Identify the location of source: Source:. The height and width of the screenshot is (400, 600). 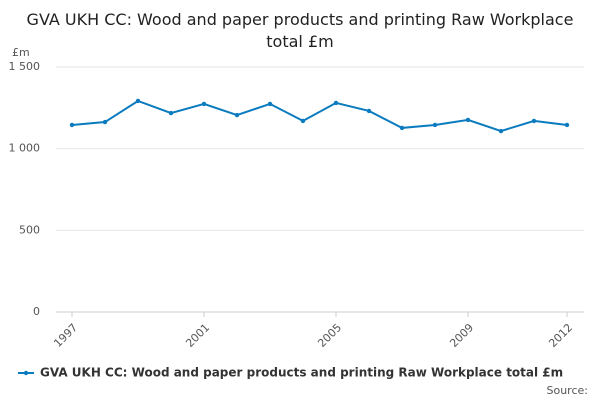
(568, 390).